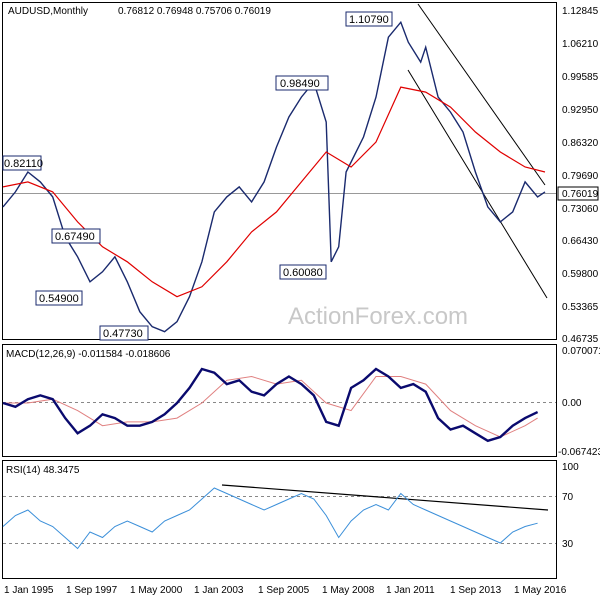  What do you see at coordinates (580, 44) in the screenshot?
I see `price-tick: 1.06210` at bounding box center [580, 44].